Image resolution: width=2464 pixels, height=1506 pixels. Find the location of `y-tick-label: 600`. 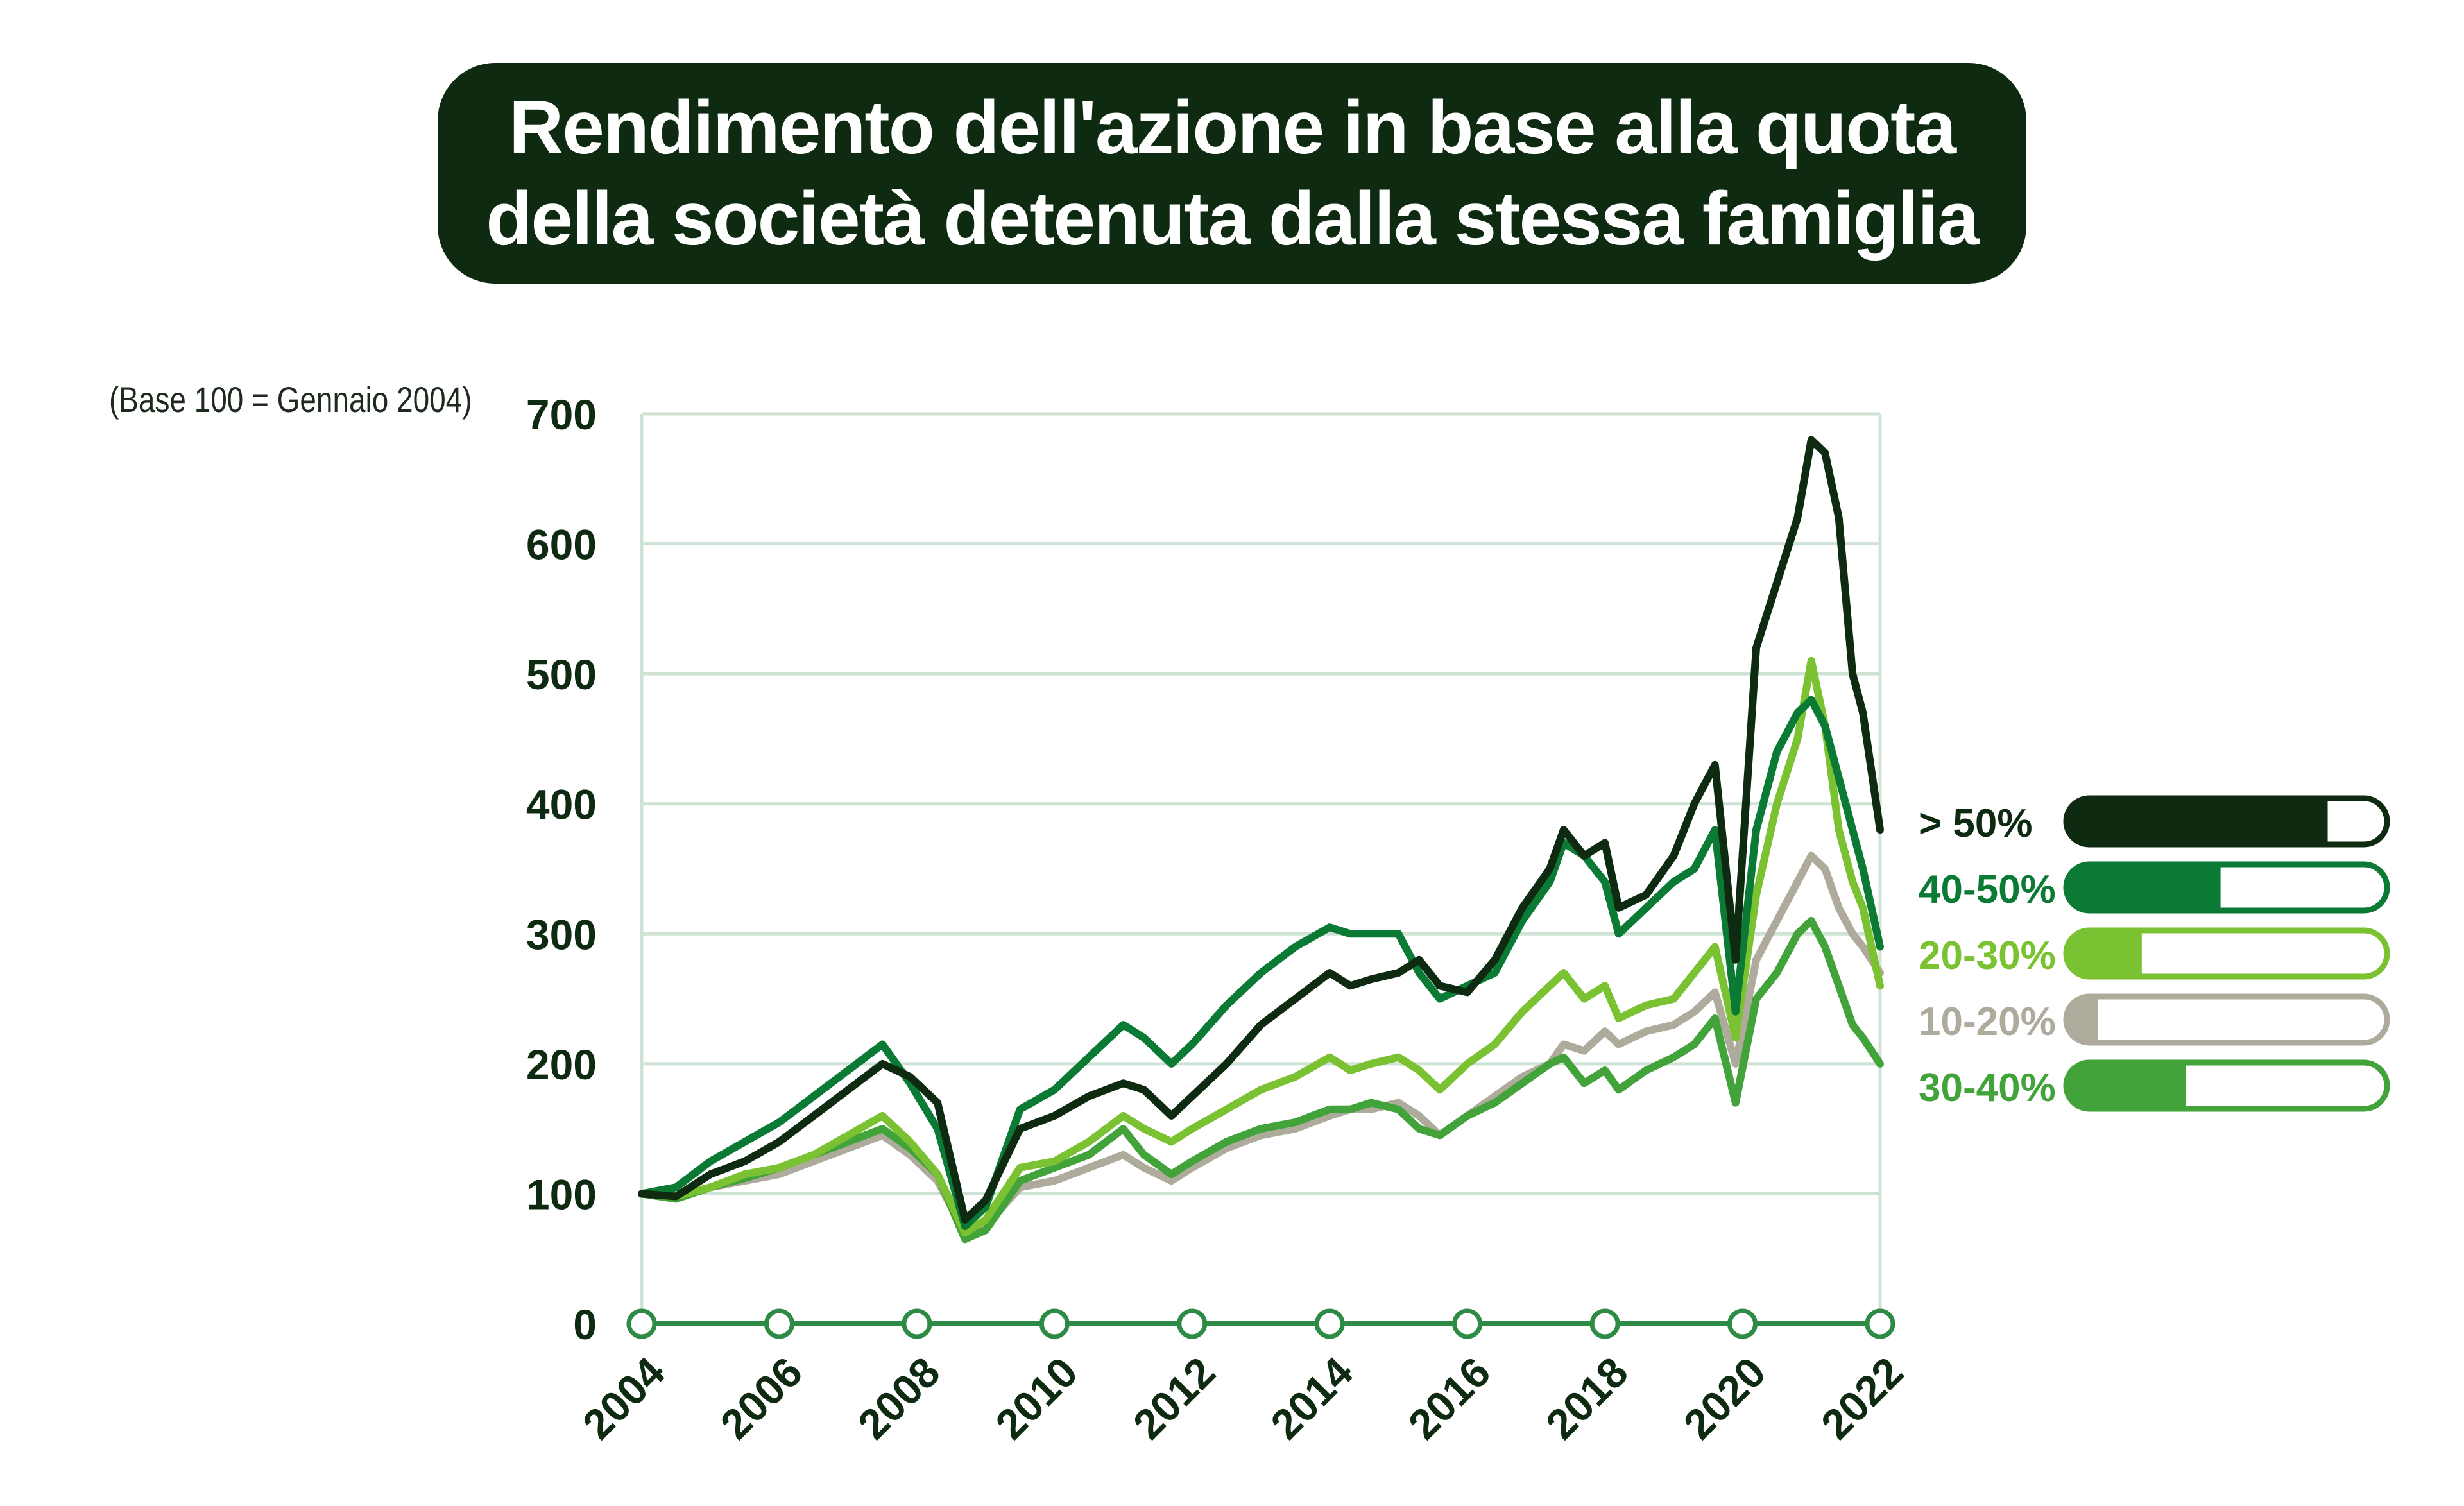

y-tick-label: 600 is located at coordinates (561, 545).